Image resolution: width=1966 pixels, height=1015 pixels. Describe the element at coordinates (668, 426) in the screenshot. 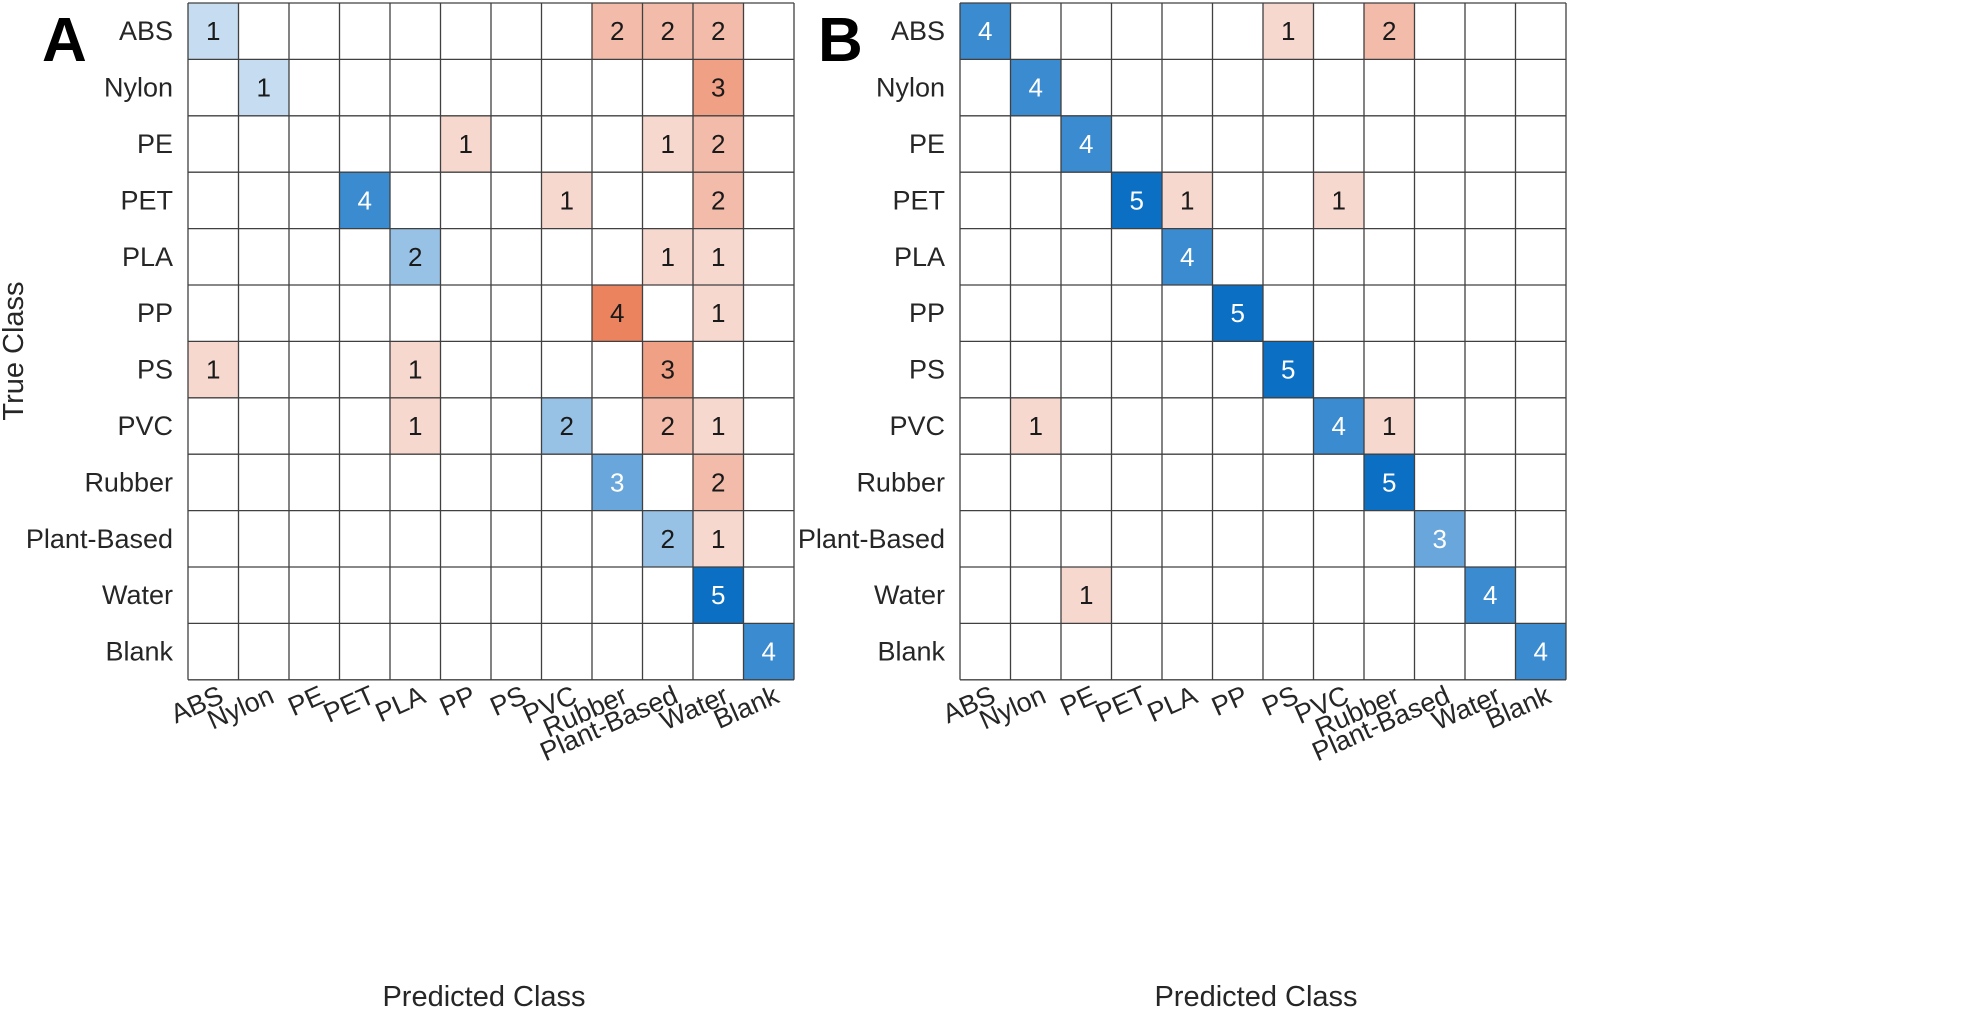

I see `cell-value-a-pvc-plant-based: 2` at that location.